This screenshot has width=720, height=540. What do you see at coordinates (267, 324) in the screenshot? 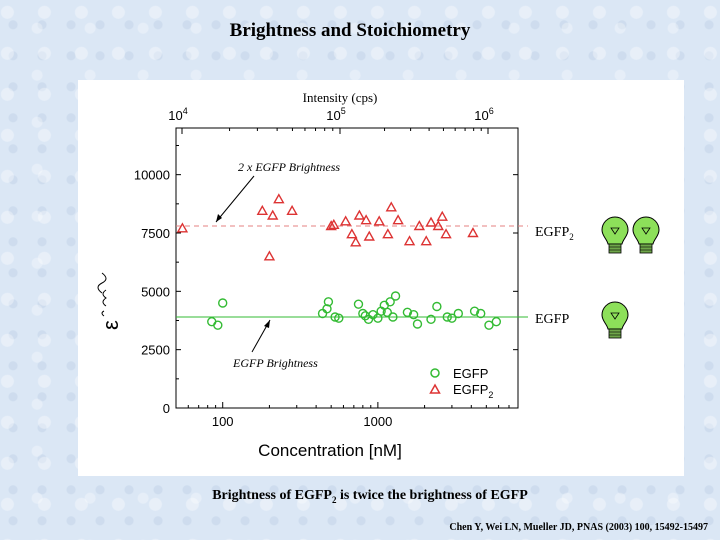
I see `annotation-arrowhead-egfp` at bounding box center [267, 324].